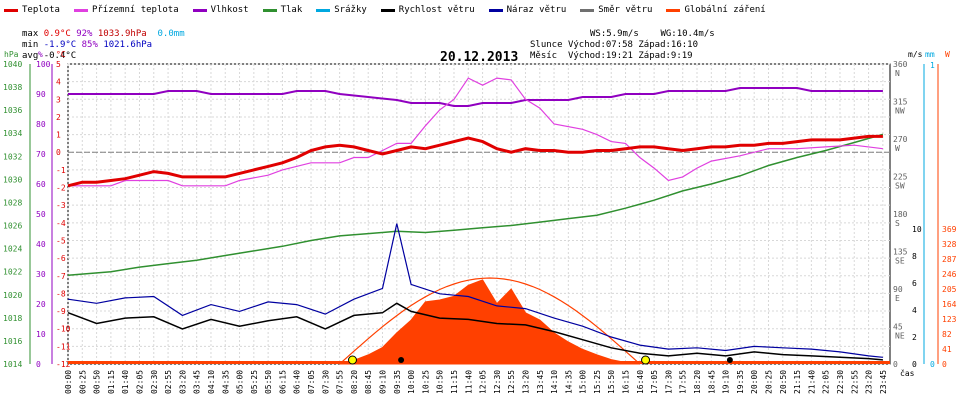 Image resolution: width=966 pixels, height=400 pixels. What do you see at coordinates (30, 45) in the screenshot?
I see `stats-min-label: min` at bounding box center [30, 45].